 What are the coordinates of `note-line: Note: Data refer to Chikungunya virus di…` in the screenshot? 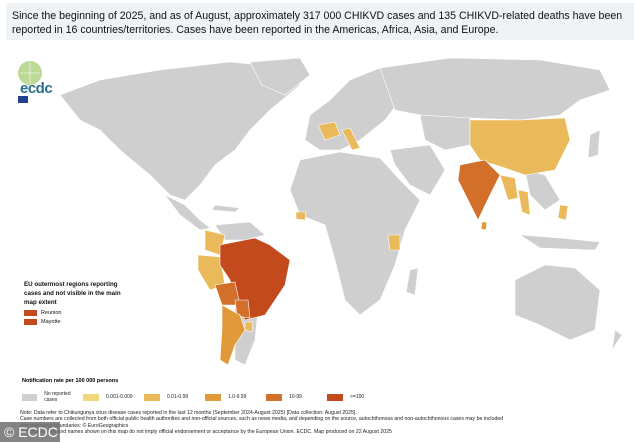 It's located at (188, 413).